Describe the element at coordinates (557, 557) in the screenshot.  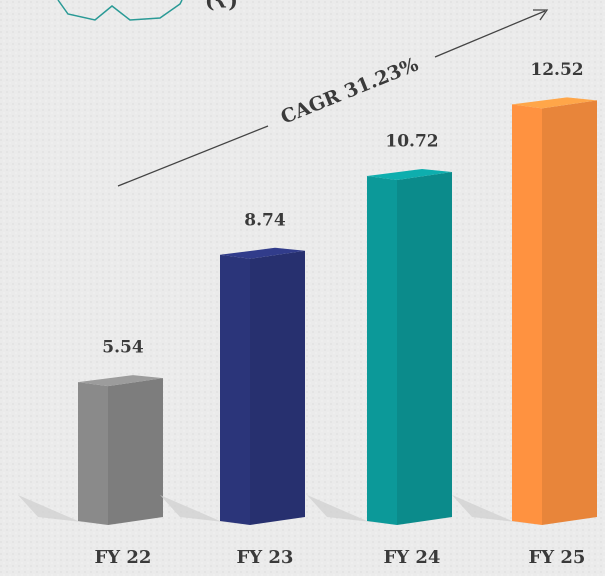
I see `x-tick-label: FY 25` at that location.